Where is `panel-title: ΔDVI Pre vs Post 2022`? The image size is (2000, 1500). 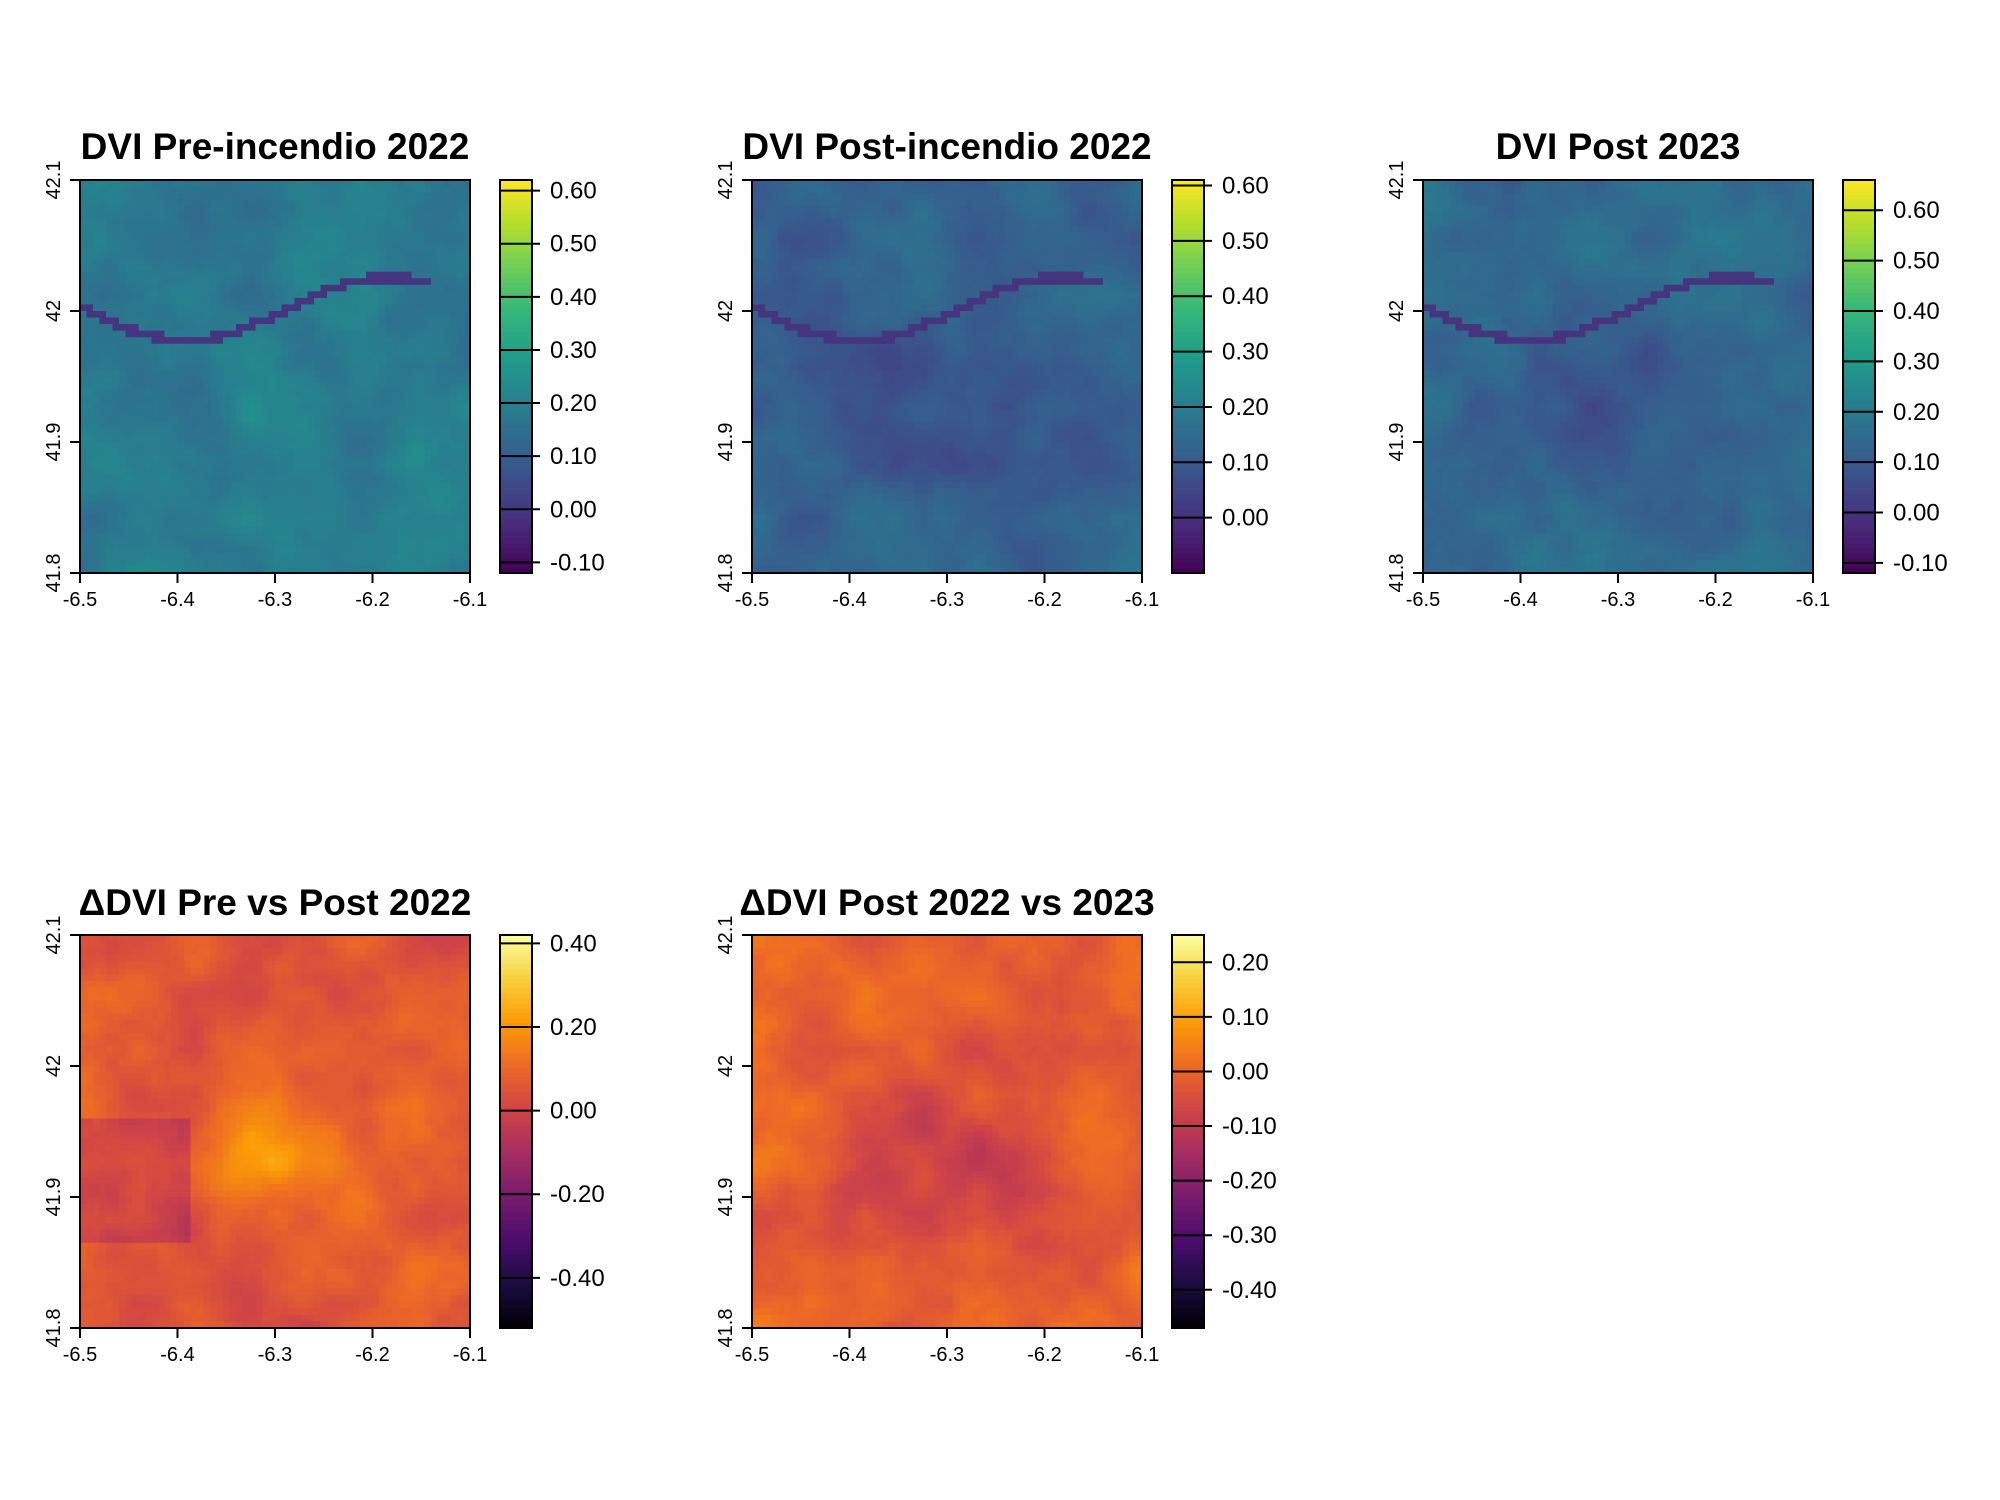
panel-title: ΔDVI Pre vs Post 2022 is located at coordinates (275, 902).